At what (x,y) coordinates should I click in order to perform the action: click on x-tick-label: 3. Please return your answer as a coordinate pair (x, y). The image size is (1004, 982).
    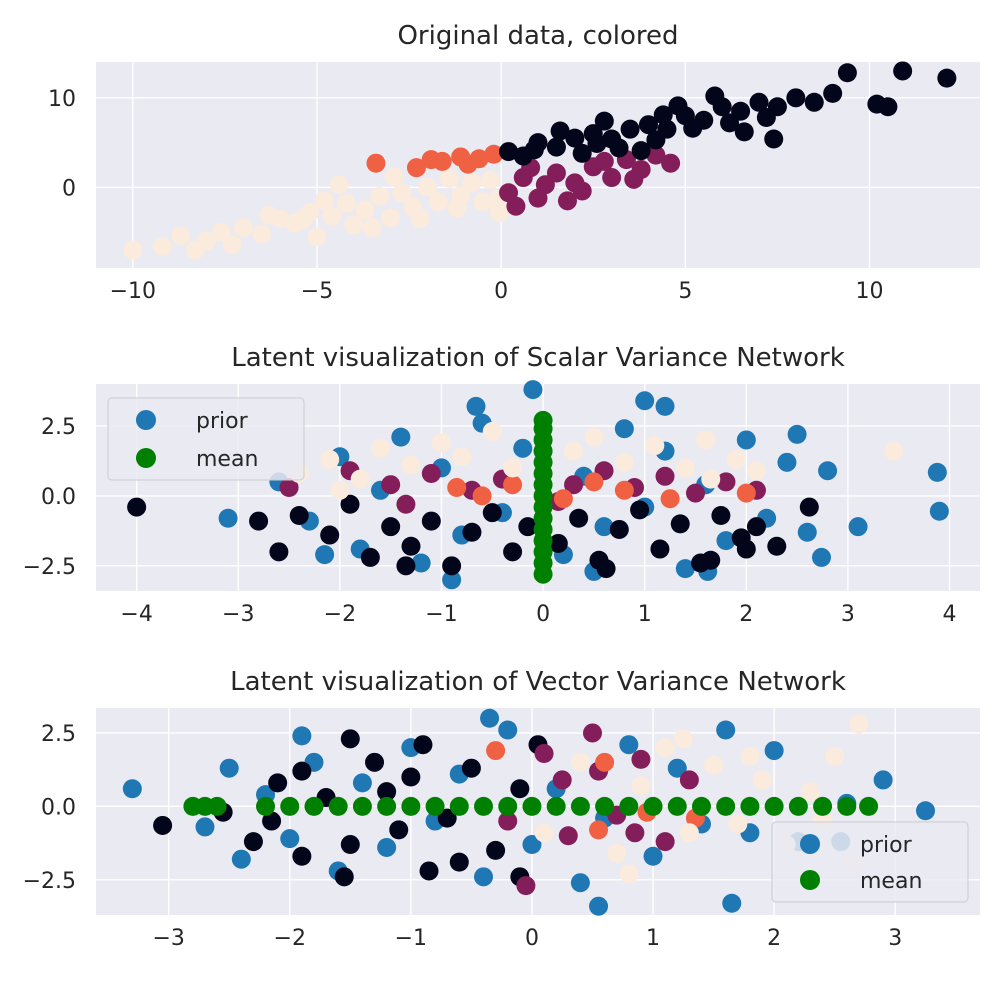
    Looking at the image, I should click on (848, 614).